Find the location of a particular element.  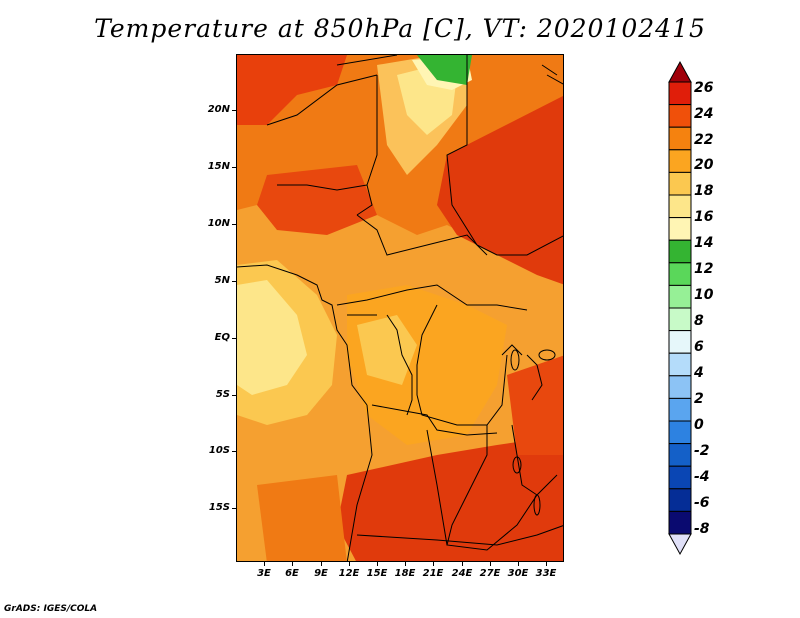

lat-label: 10N is located at coordinates (218, 223).